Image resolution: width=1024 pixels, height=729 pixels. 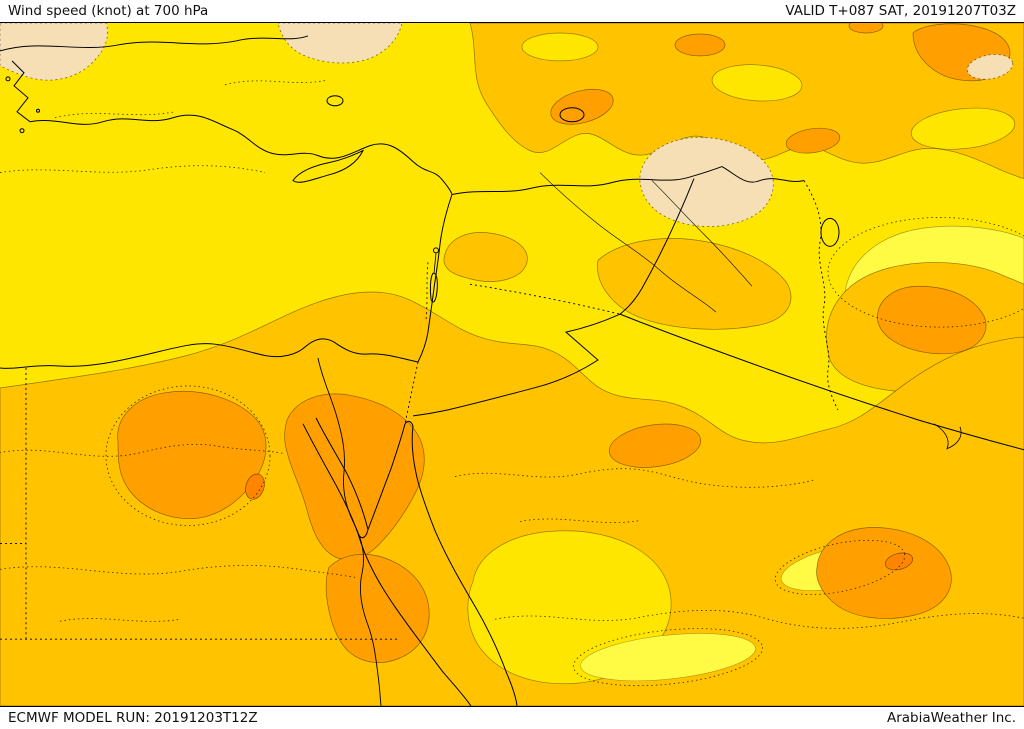 What do you see at coordinates (409, 423) in the screenshot?
I see `coastline-gulf-of-aqaba-head` at bounding box center [409, 423].